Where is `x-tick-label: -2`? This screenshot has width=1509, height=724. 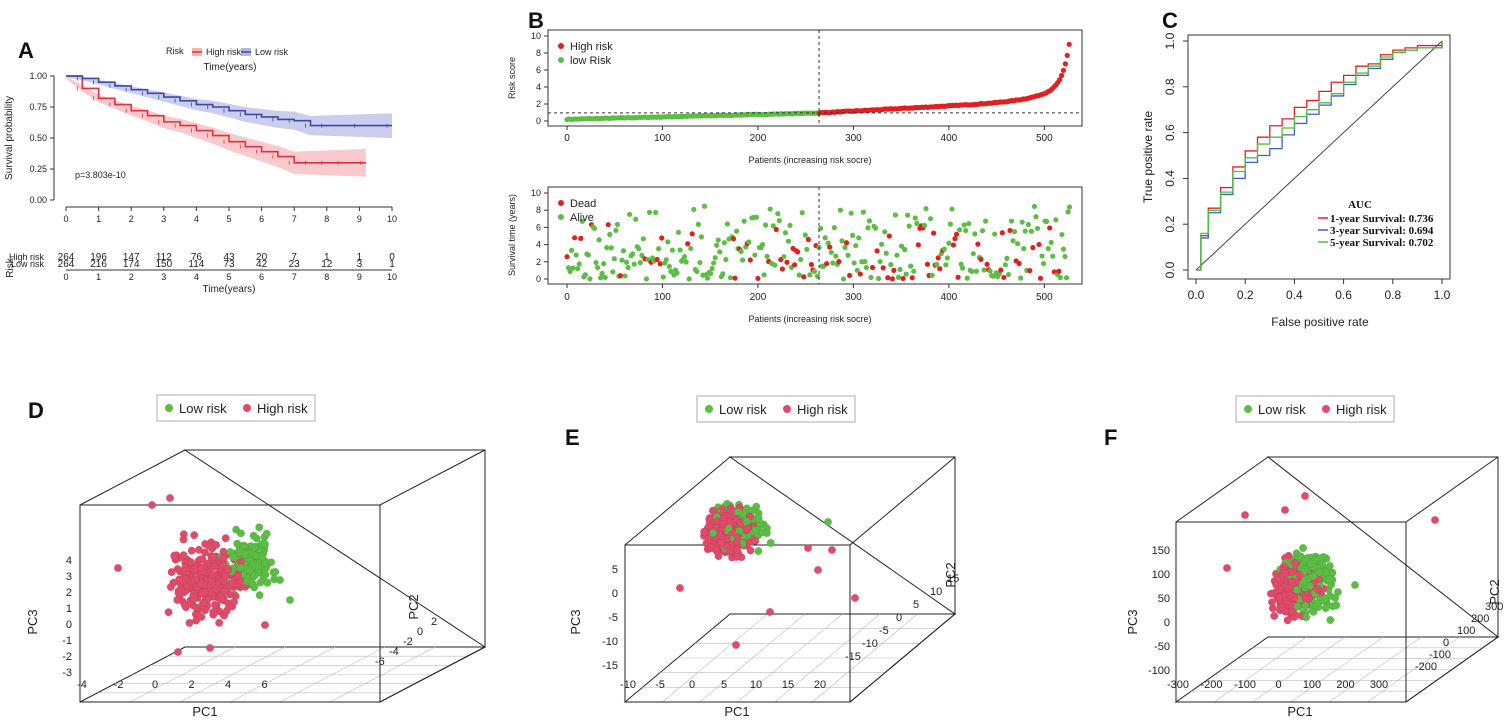
x-tick-label: -2 is located at coordinates (119, 685).